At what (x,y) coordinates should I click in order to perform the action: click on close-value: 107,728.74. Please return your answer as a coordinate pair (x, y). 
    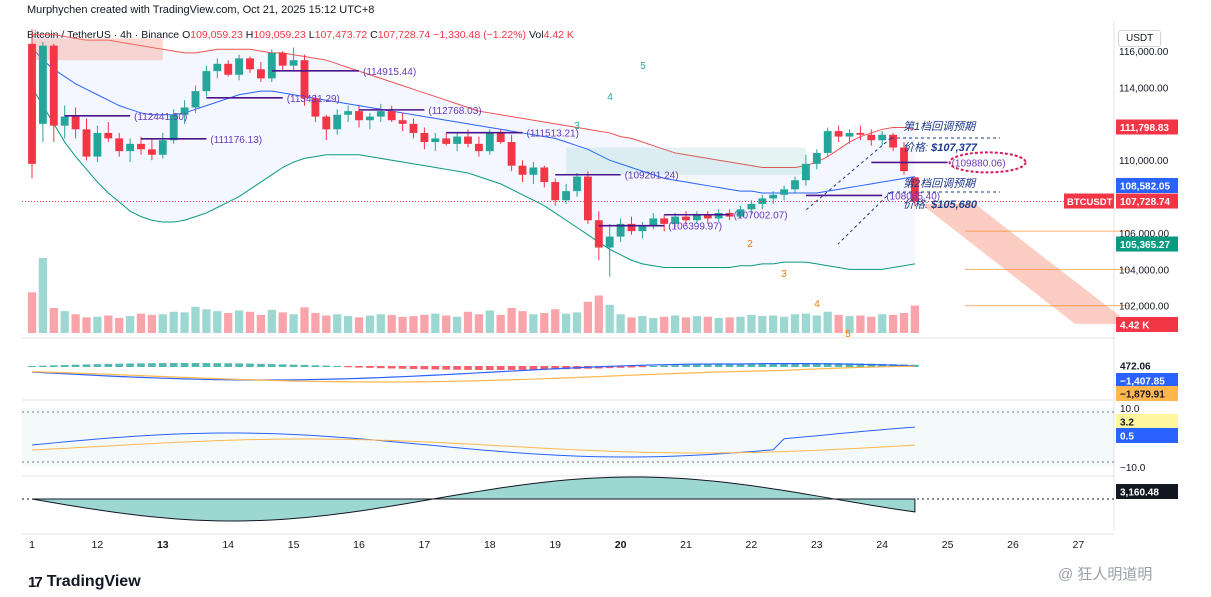
    Looking at the image, I should click on (404, 35).